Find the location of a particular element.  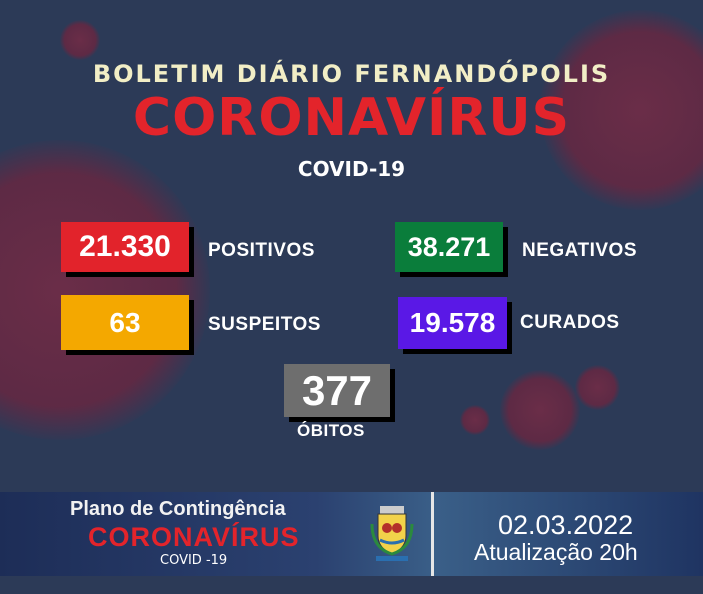

suspeitos-label: SUSPEITOS is located at coordinates (264, 324).